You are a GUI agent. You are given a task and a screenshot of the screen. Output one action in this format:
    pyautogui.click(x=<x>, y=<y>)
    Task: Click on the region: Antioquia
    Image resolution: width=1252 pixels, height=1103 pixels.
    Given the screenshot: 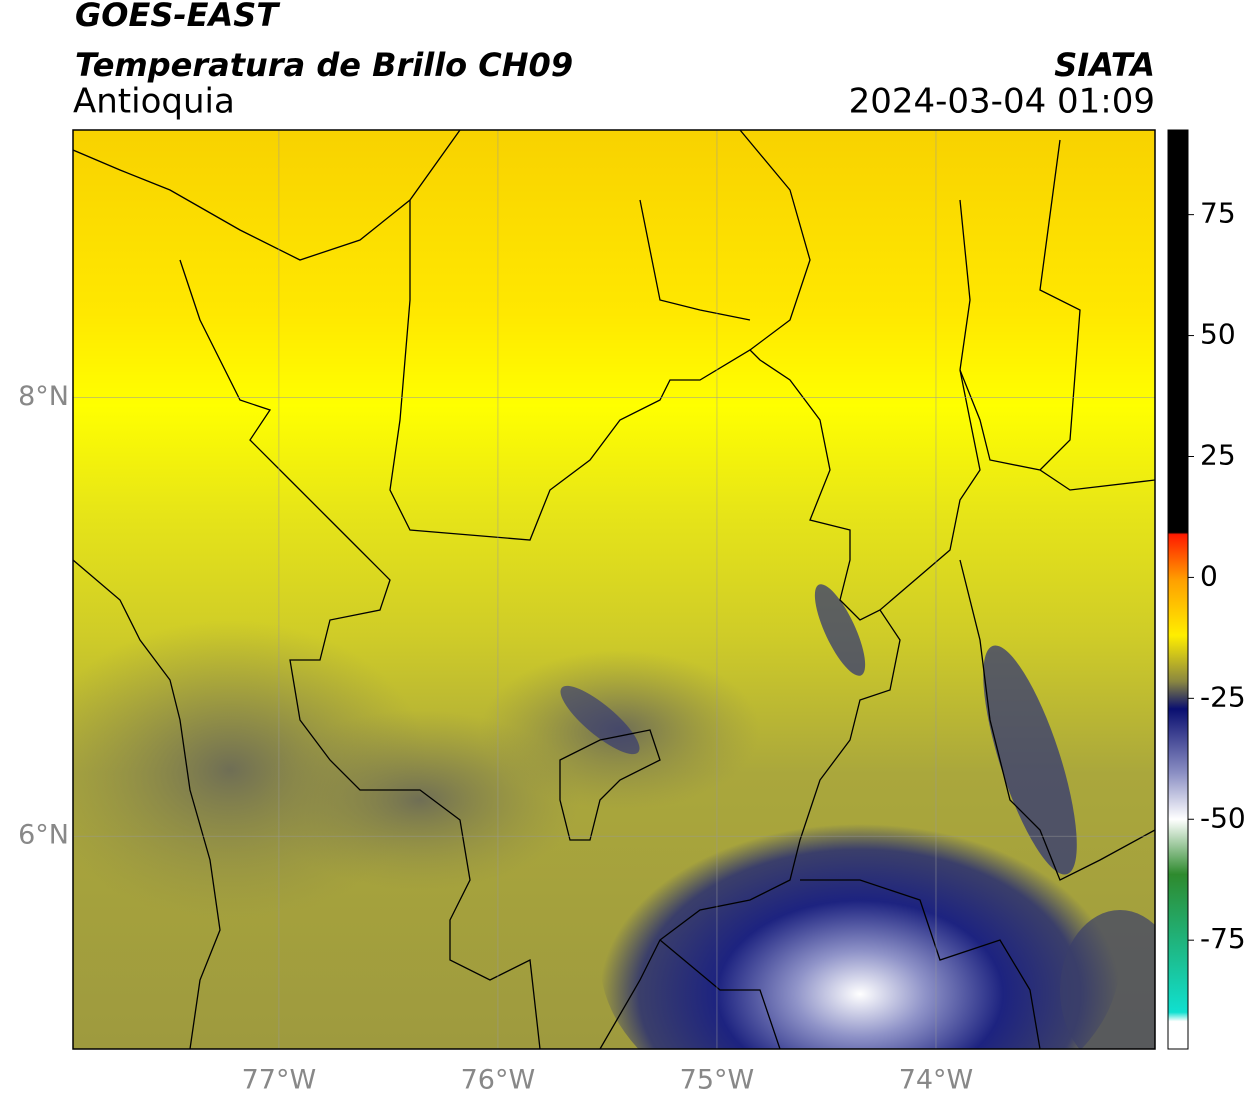 What is the action you would take?
    pyautogui.click(x=154, y=102)
    